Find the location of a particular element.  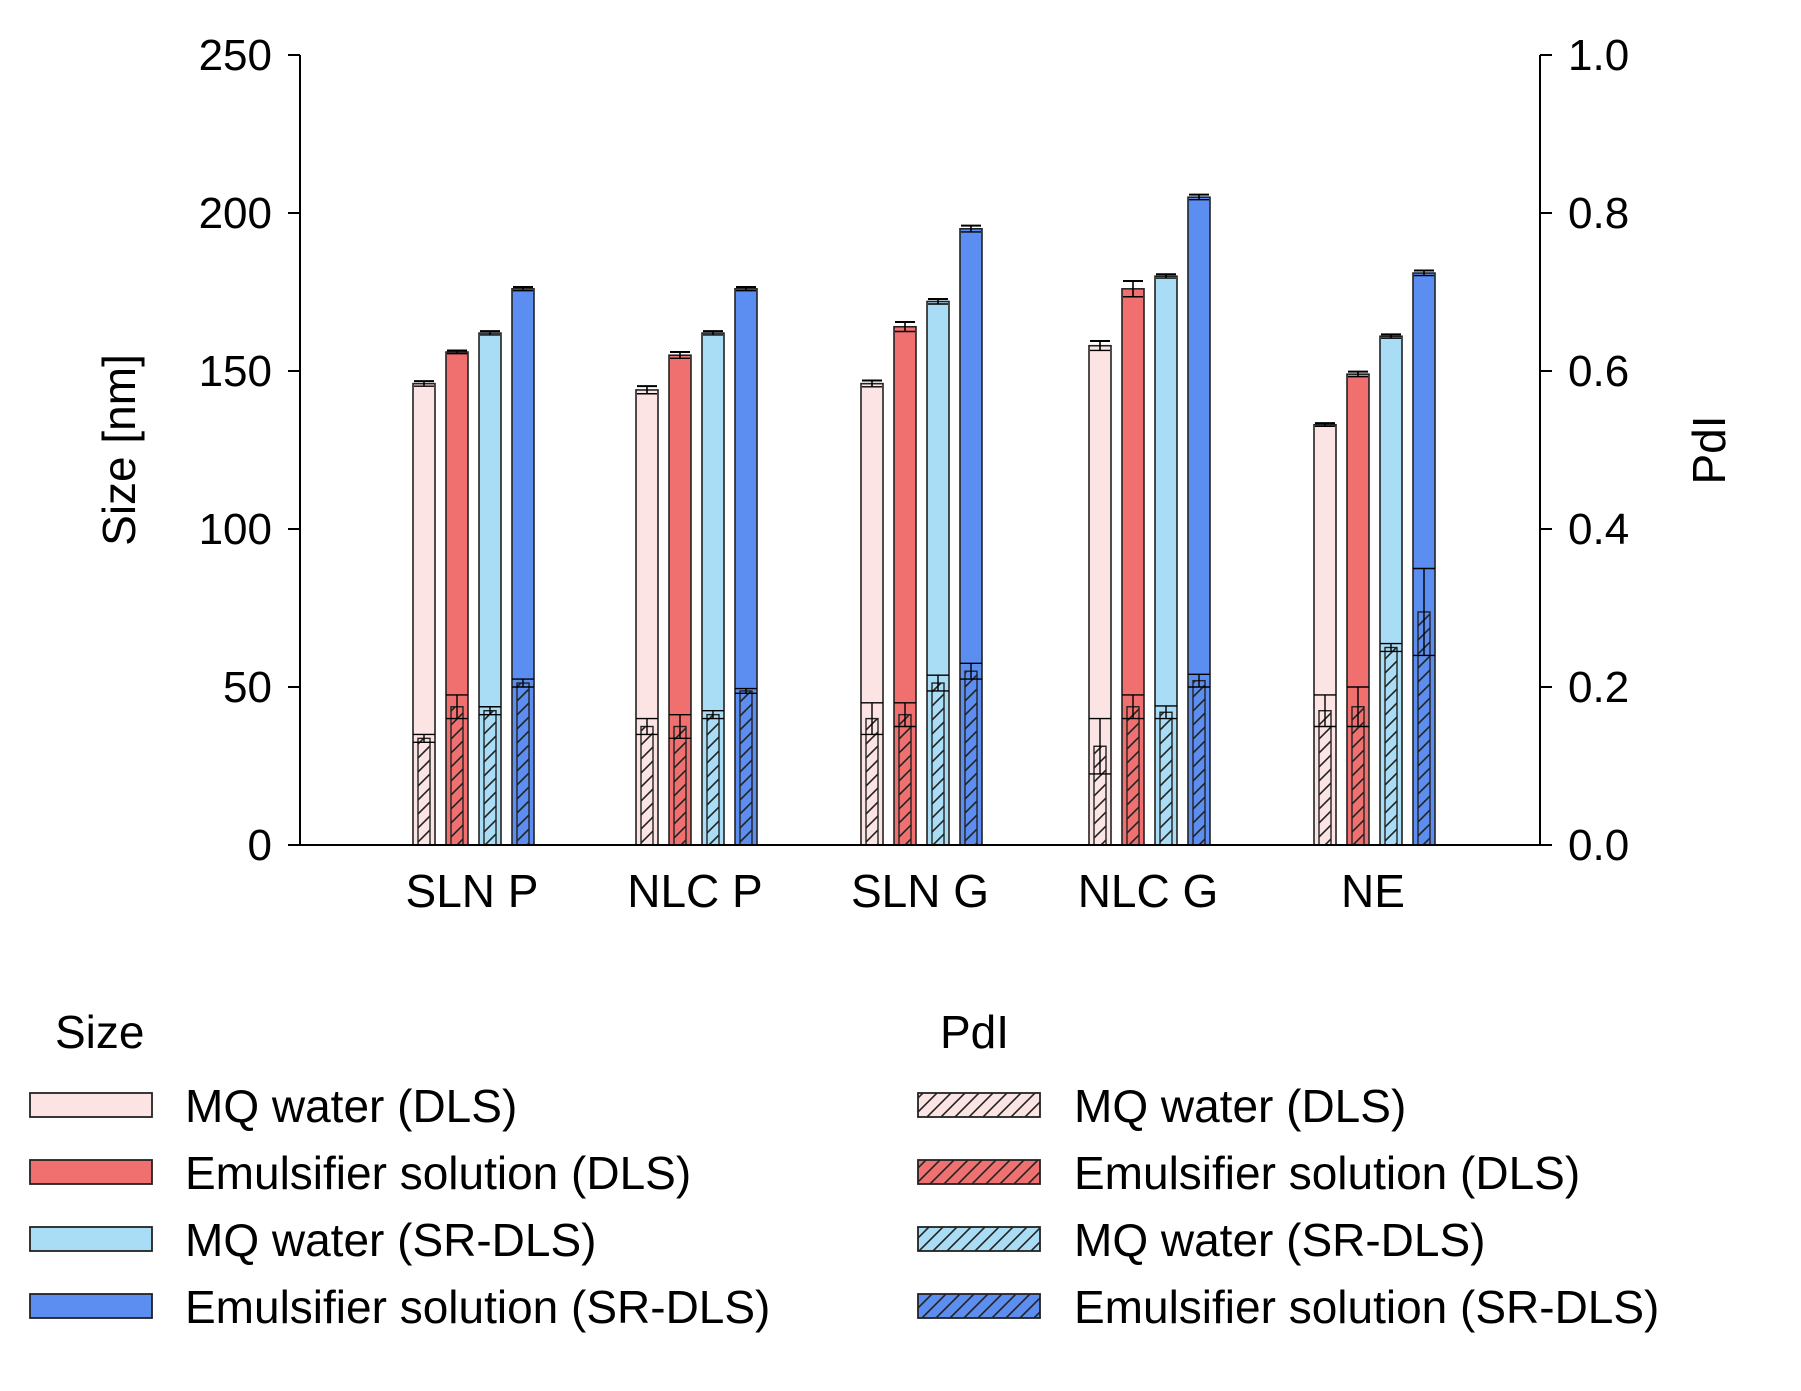

pdi-bar-nlc-p-emulsifier-solution-sr-dls is located at coordinates (746, 768).